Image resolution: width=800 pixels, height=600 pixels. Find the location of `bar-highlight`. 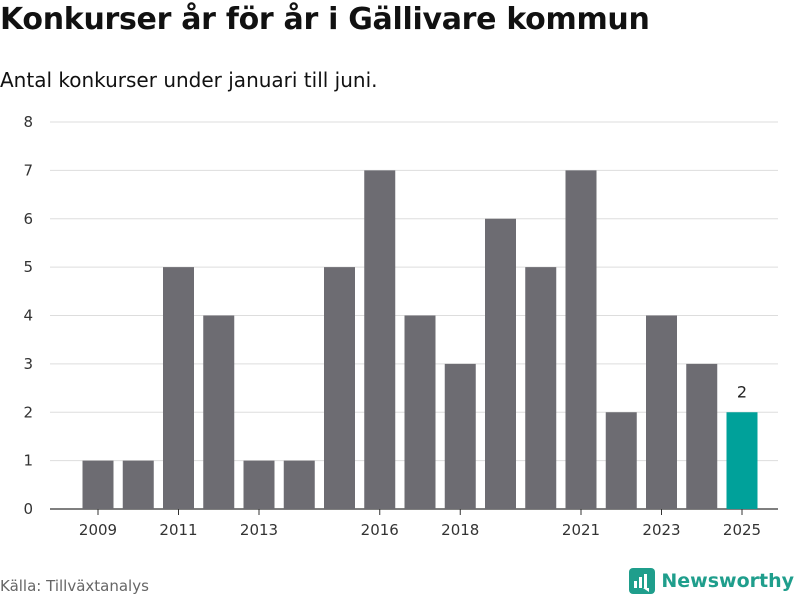

bar-highlight is located at coordinates (742, 460).